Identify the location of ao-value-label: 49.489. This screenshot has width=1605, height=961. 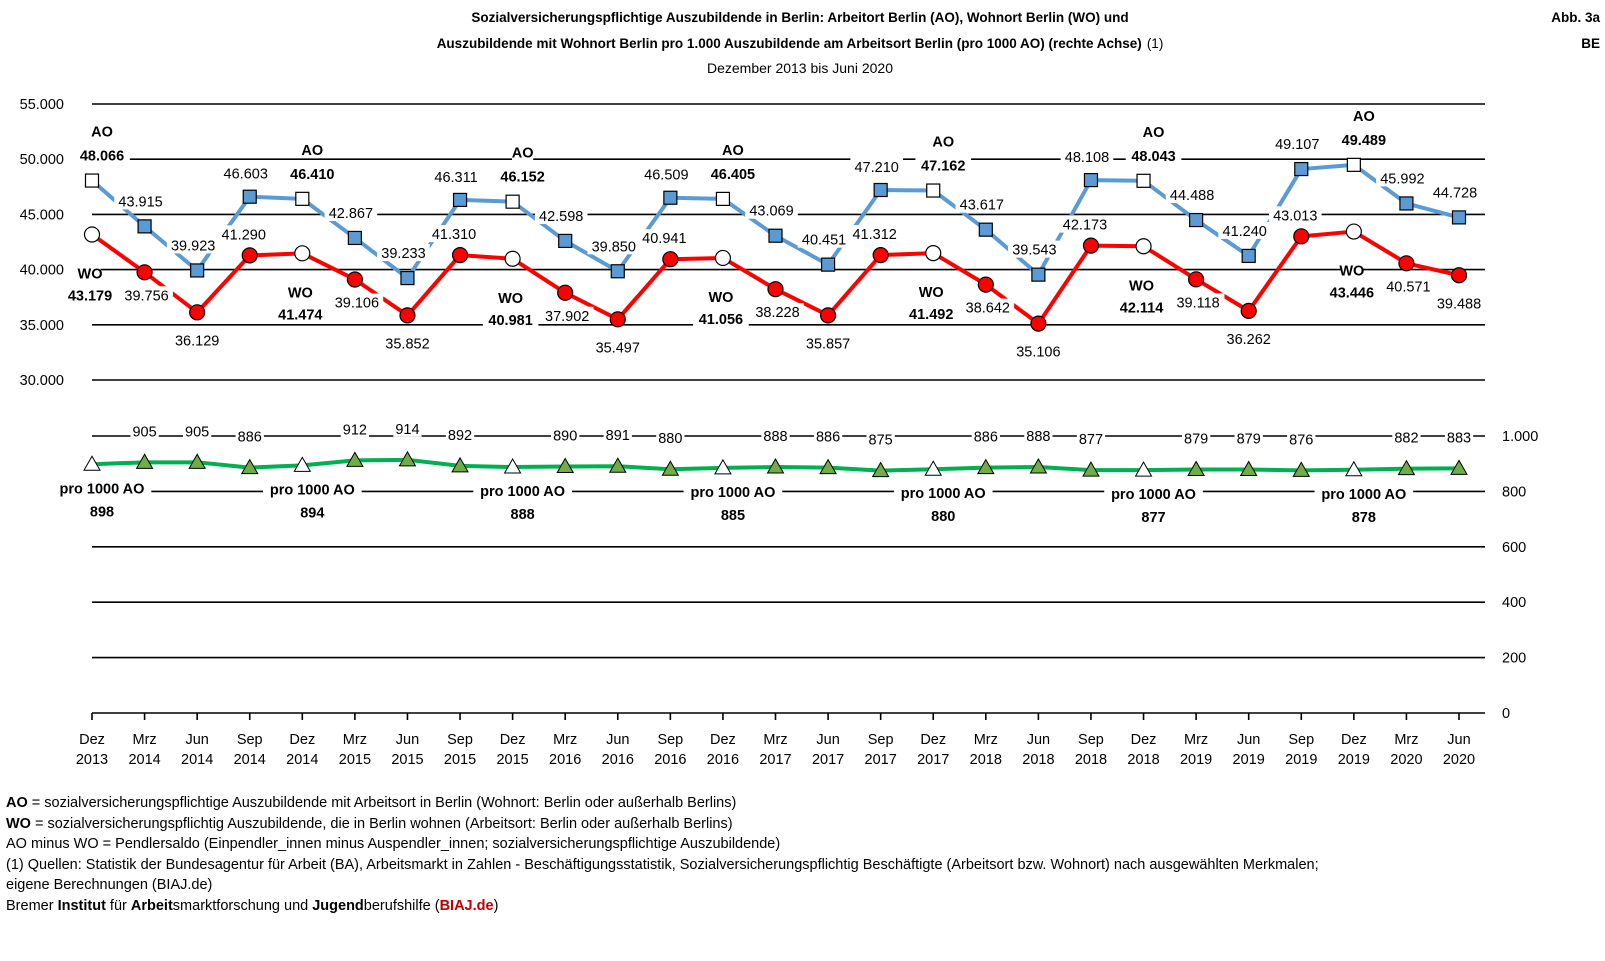
(1364, 141).